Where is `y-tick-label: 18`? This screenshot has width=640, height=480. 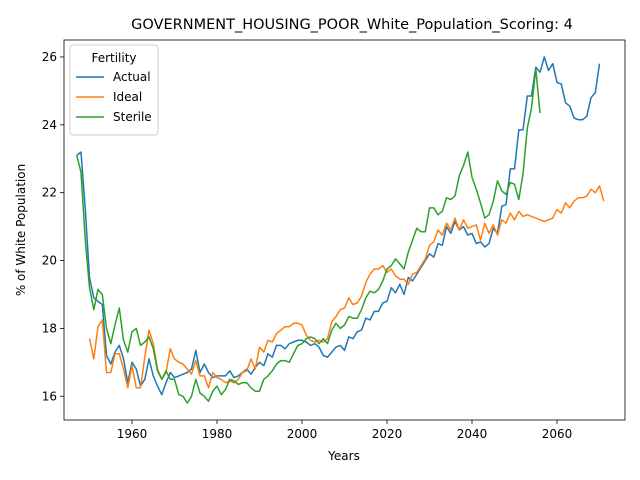 y-tick-label: 18 is located at coordinates (49, 328).